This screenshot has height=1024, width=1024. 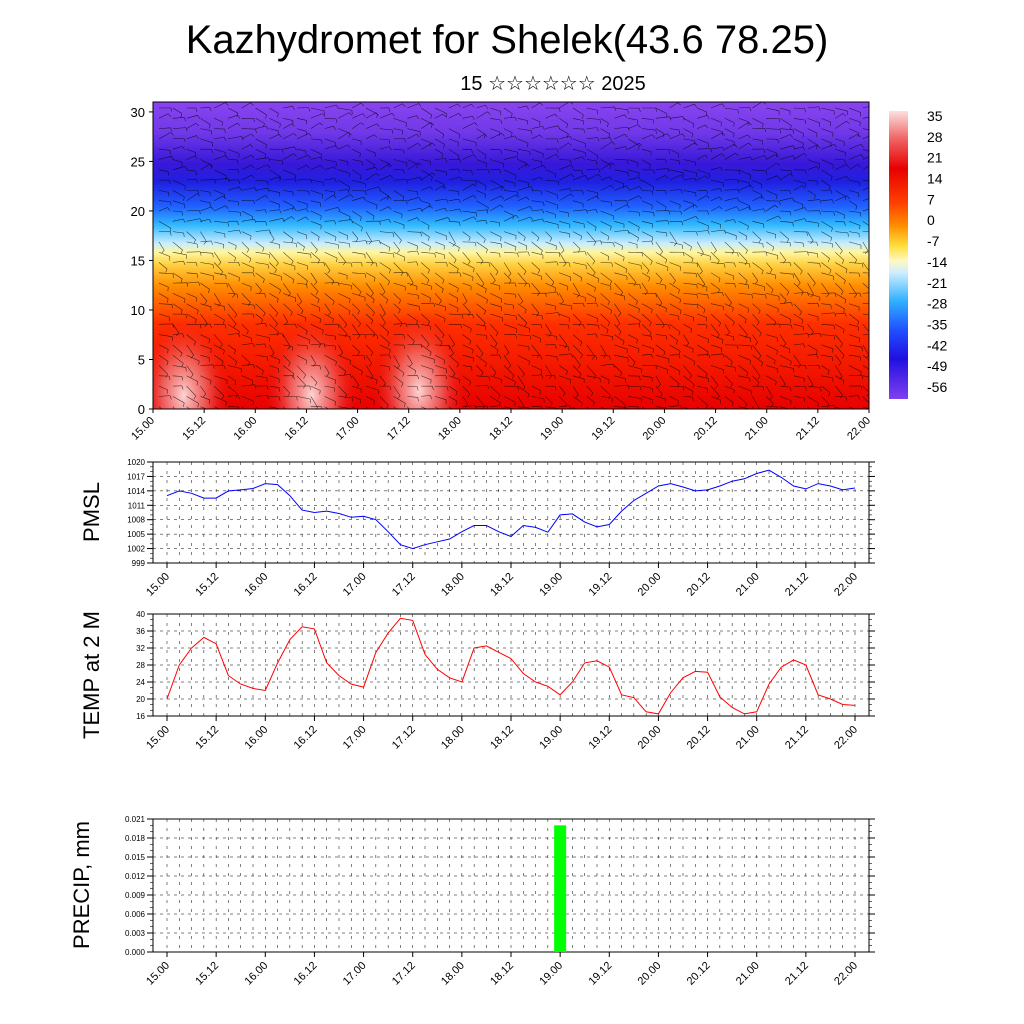 What do you see at coordinates (355, 974) in the screenshot?
I see `x-tick-label: 17.00` at bounding box center [355, 974].